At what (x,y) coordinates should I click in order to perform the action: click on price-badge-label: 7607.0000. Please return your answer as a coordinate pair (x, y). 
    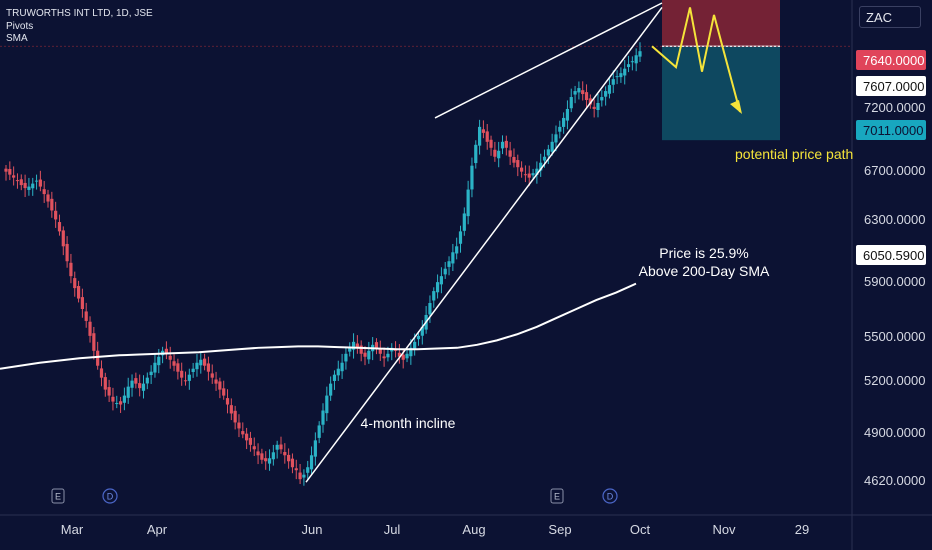
    Looking at the image, I should click on (893, 86).